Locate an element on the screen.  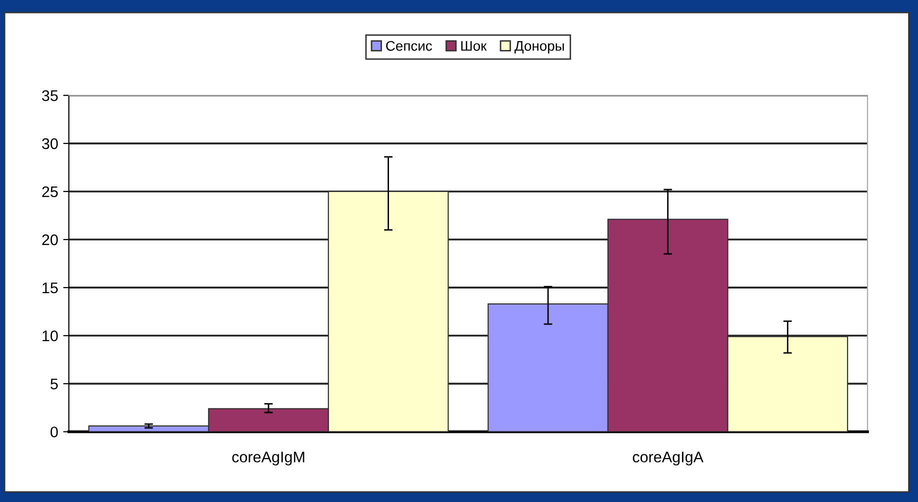
y-tick-label: 30 is located at coordinates (50, 144).